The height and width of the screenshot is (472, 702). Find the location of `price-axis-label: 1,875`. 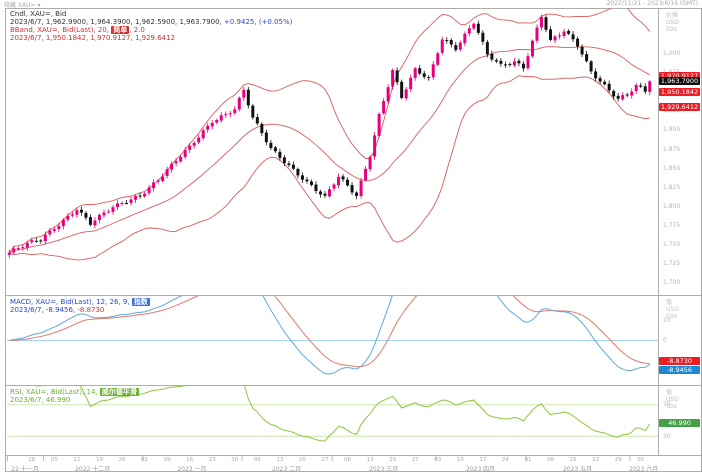

price-axis-label: 1,875 is located at coordinates (672, 149).